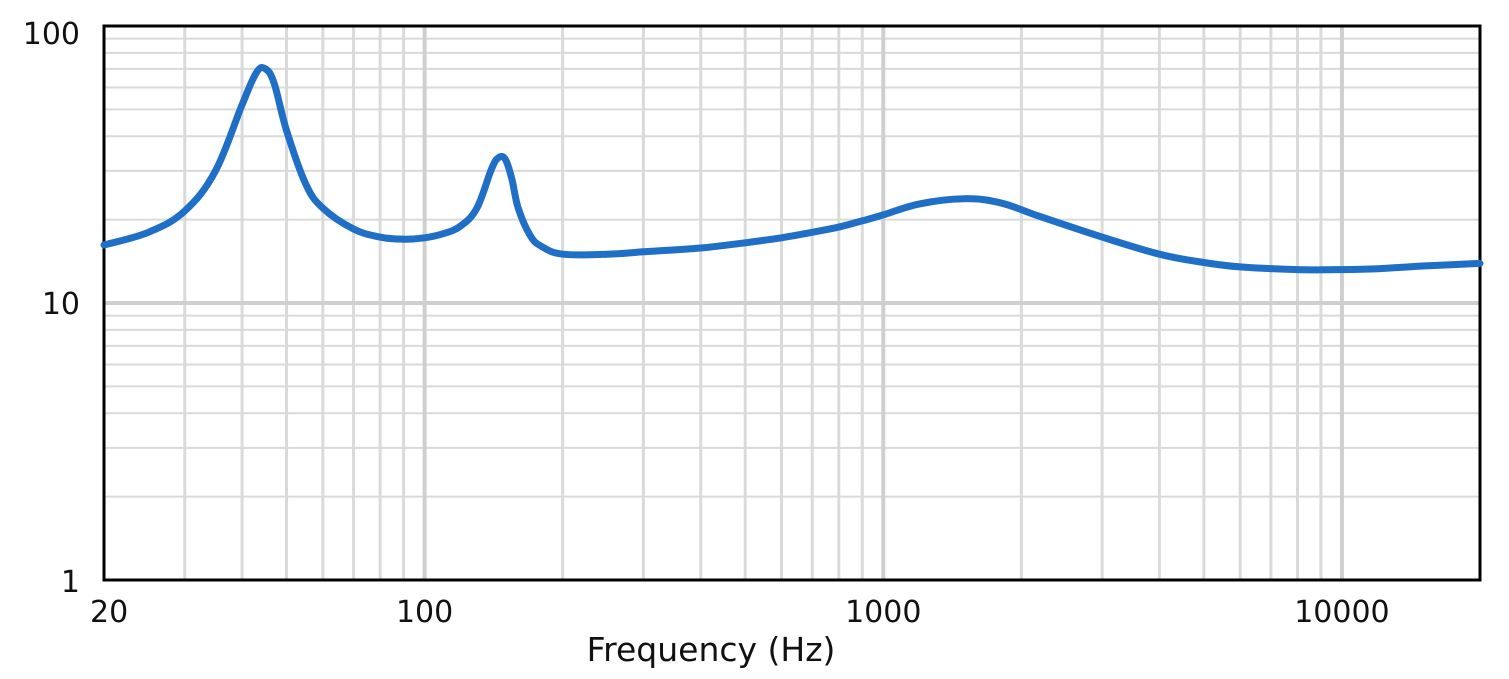 The height and width of the screenshot is (679, 1509). Describe the element at coordinates (711, 649) in the screenshot. I see `x-axis-title: Frequency (Hz)` at that location.